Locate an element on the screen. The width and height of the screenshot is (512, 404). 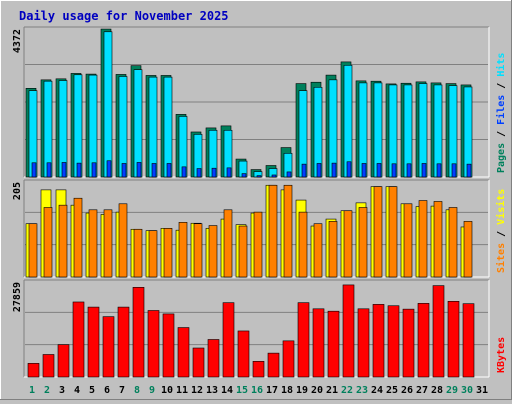
x-tick-label-day-20: 20 is located at coordinates (317, 390).